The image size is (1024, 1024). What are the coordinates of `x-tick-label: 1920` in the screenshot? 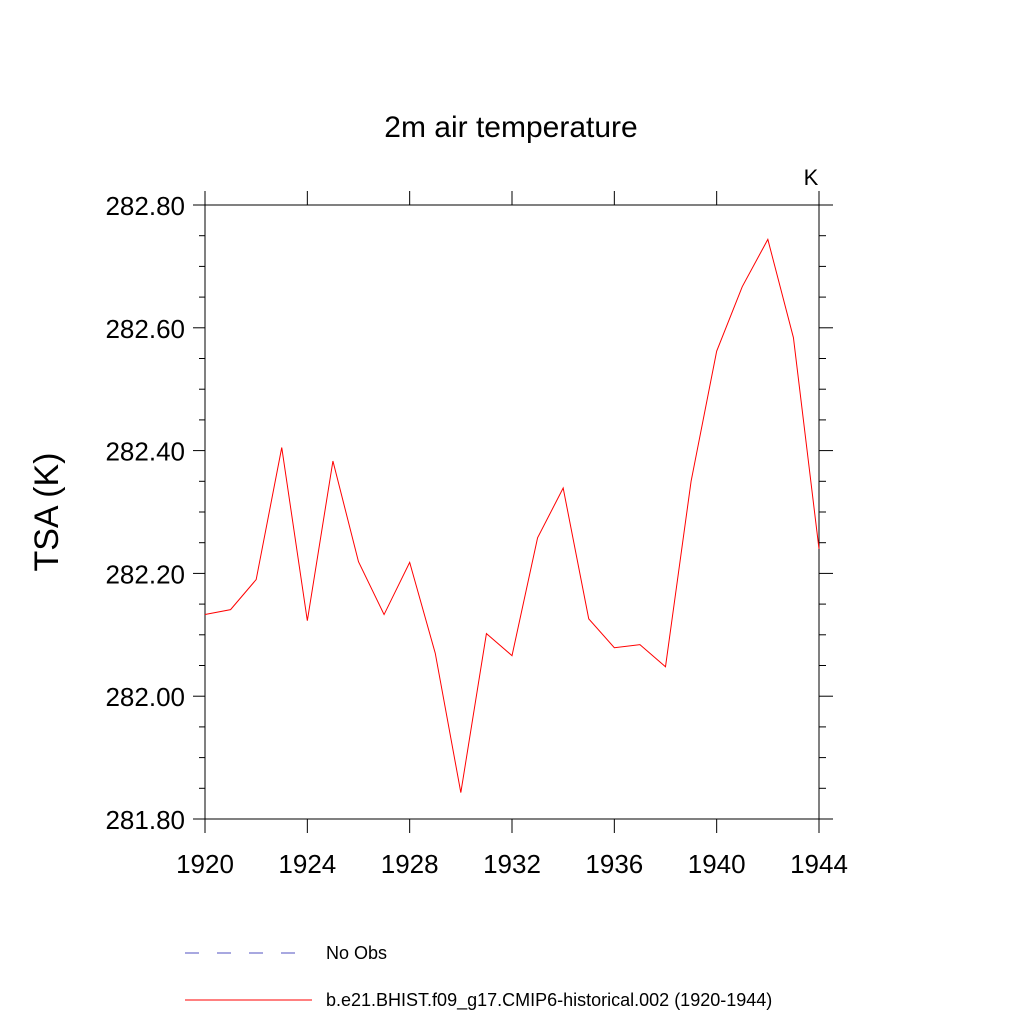 It's located at (205, 864).